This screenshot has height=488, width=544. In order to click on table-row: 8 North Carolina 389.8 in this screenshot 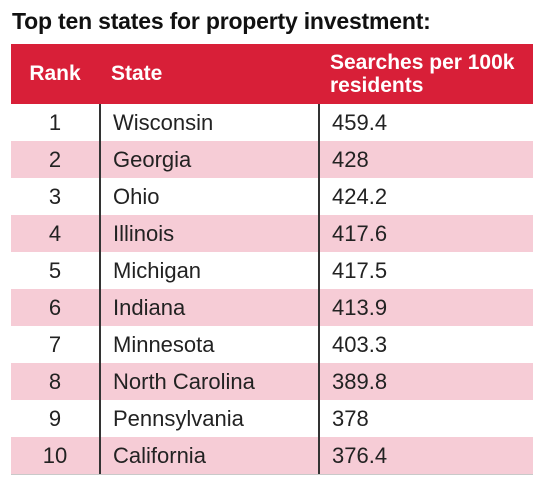, I will do `click(272, 381)`.